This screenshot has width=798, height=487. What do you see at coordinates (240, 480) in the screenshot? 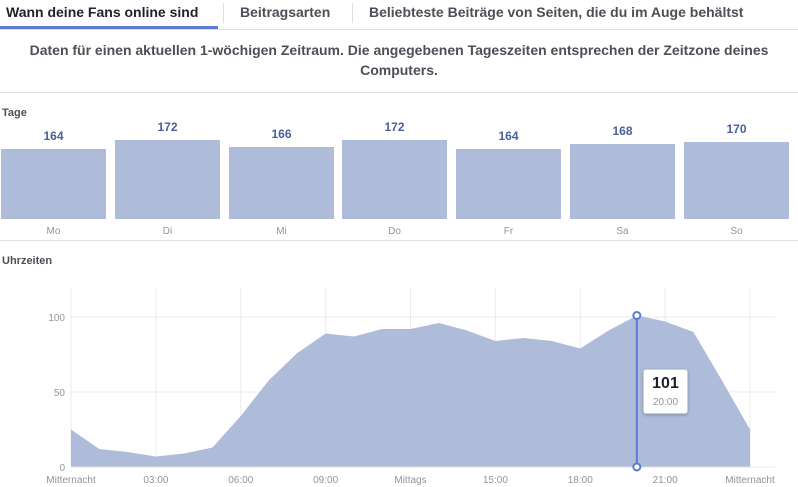
I see `x-tick-label: 06:00` at bounding box center [240, 480].